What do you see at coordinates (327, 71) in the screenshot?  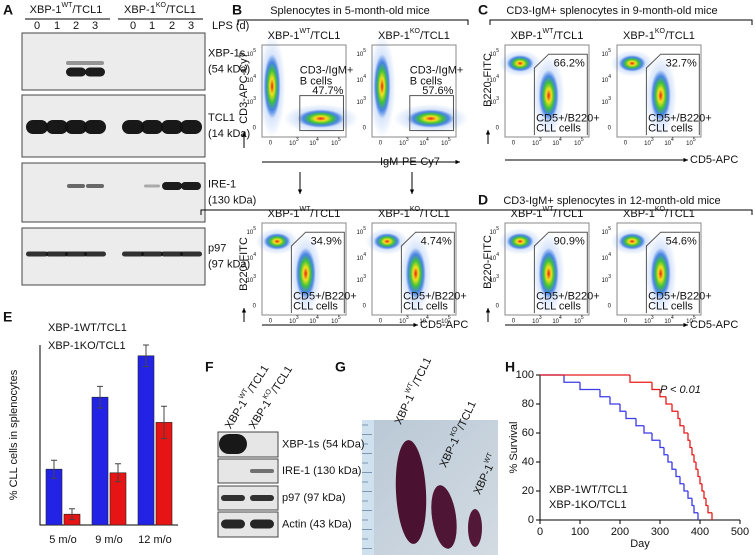 I see `gate-label: CD3-/IgM+` at bounding box center [327, 71].